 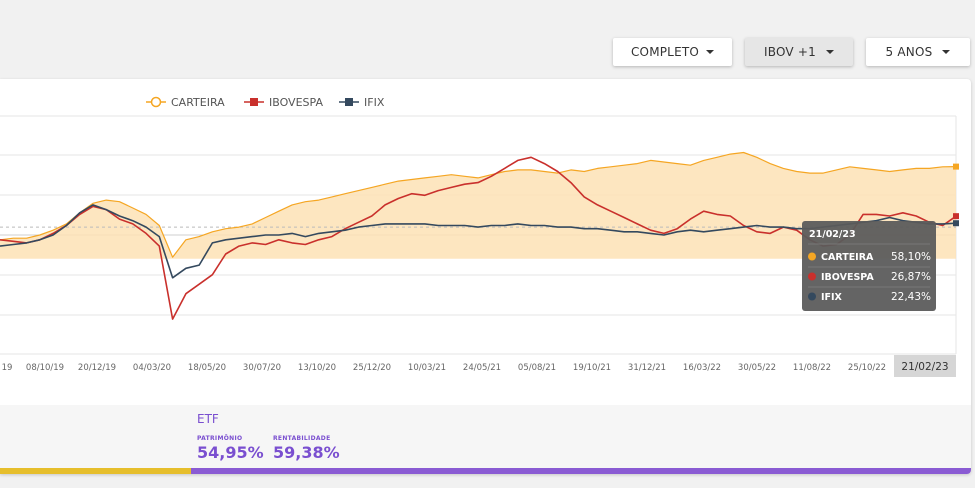 What do you see at coordinates (909, 52) in the screenshot?
I see `range-filter-label: 5 ANOS` at bounding box center [909, 52].